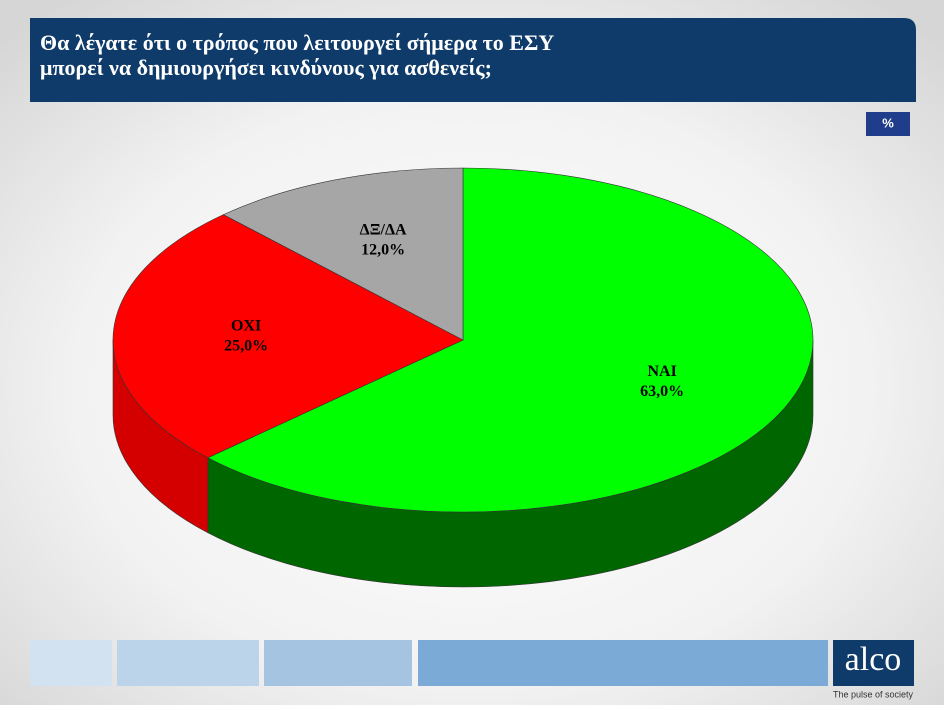 Image resolution: width=944 pixels, height=710 pixels. I want to click on unit-label: %, so click(888, 122).